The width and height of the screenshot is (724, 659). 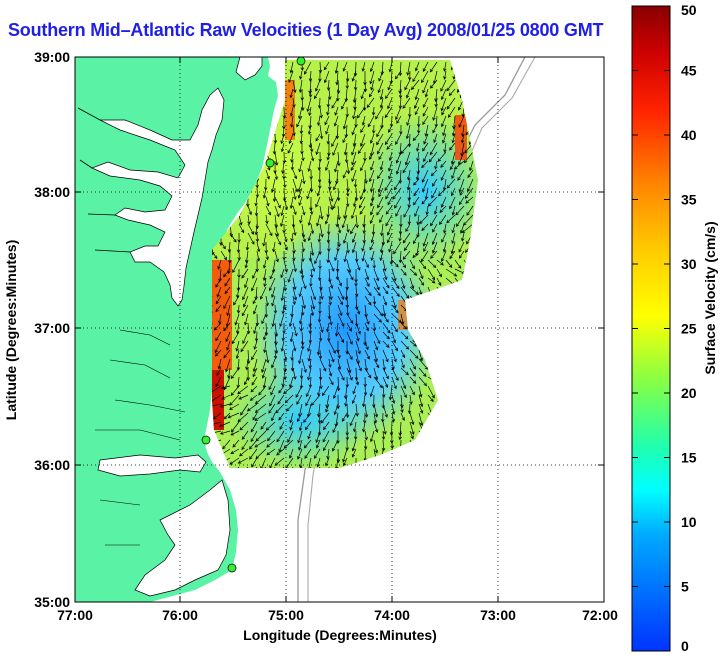 I want to click on x-axis-label: Longitude (Degrees:Minutes), so click(x=340, y=635).